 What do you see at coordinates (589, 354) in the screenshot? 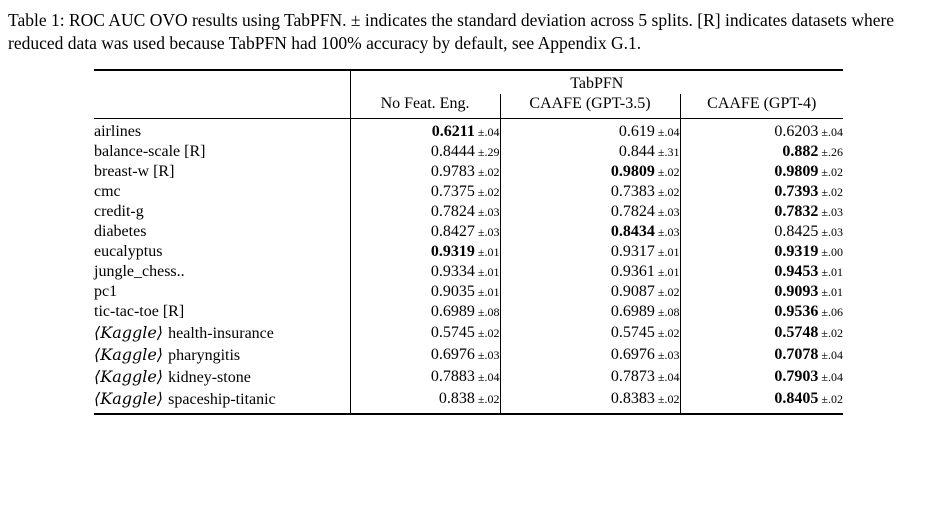
I see `result-cell: 0.6976 ±.03` at bounding box center [589, 354].